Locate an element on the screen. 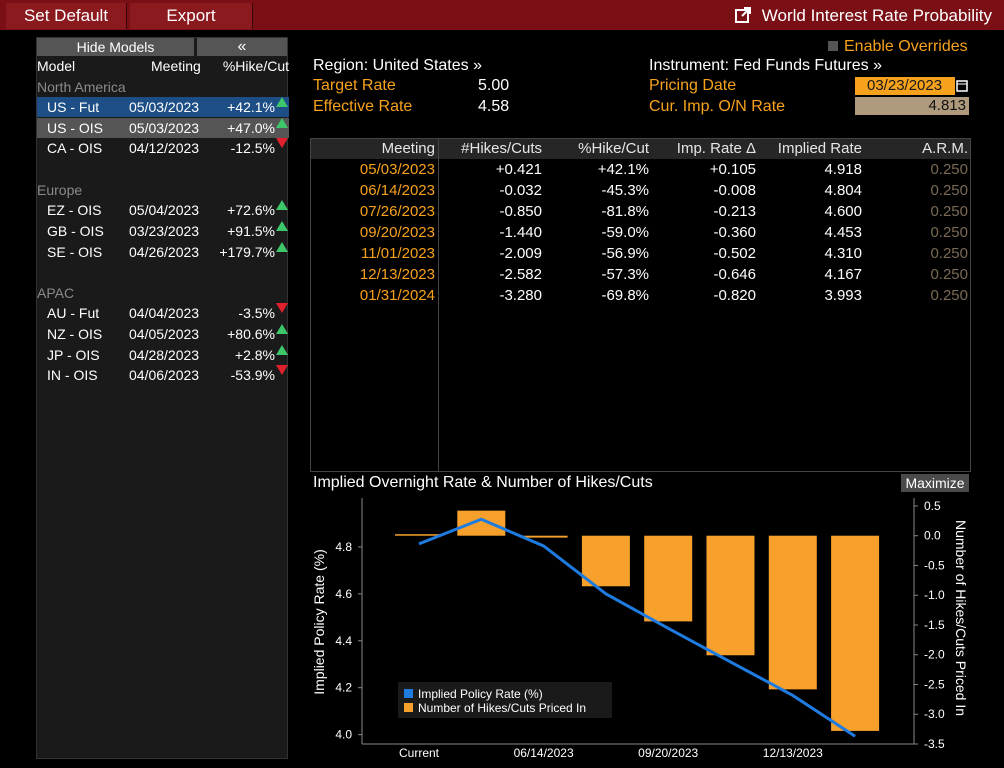  column-header: #Hikes/Cuts is located at coordinates (501, 148).